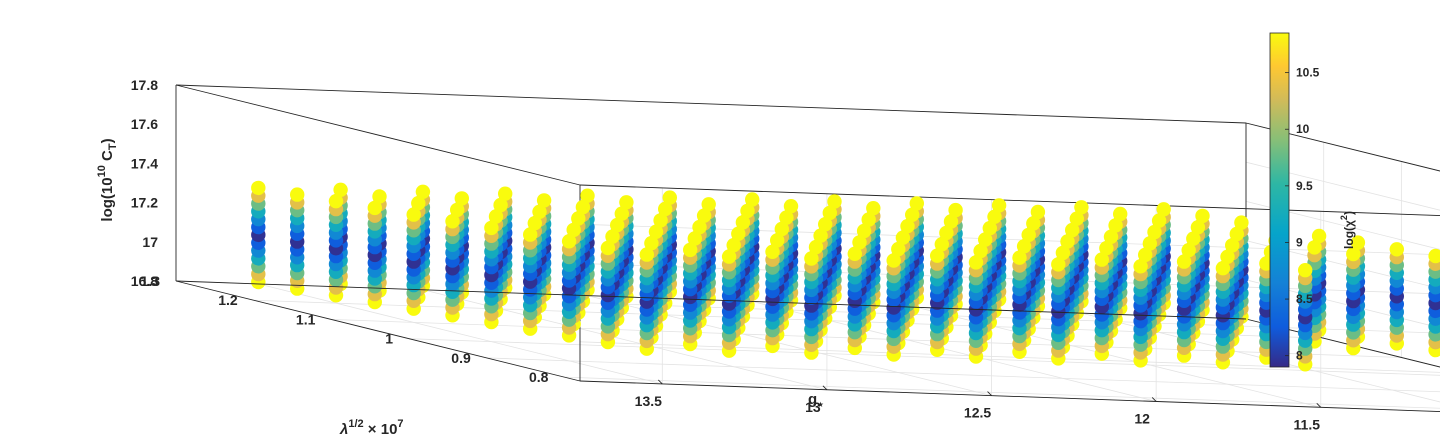 The width and height of the screenshot is (1440, 440). I want to click on colorbar-tick-label: 9, so click(1299, 242).